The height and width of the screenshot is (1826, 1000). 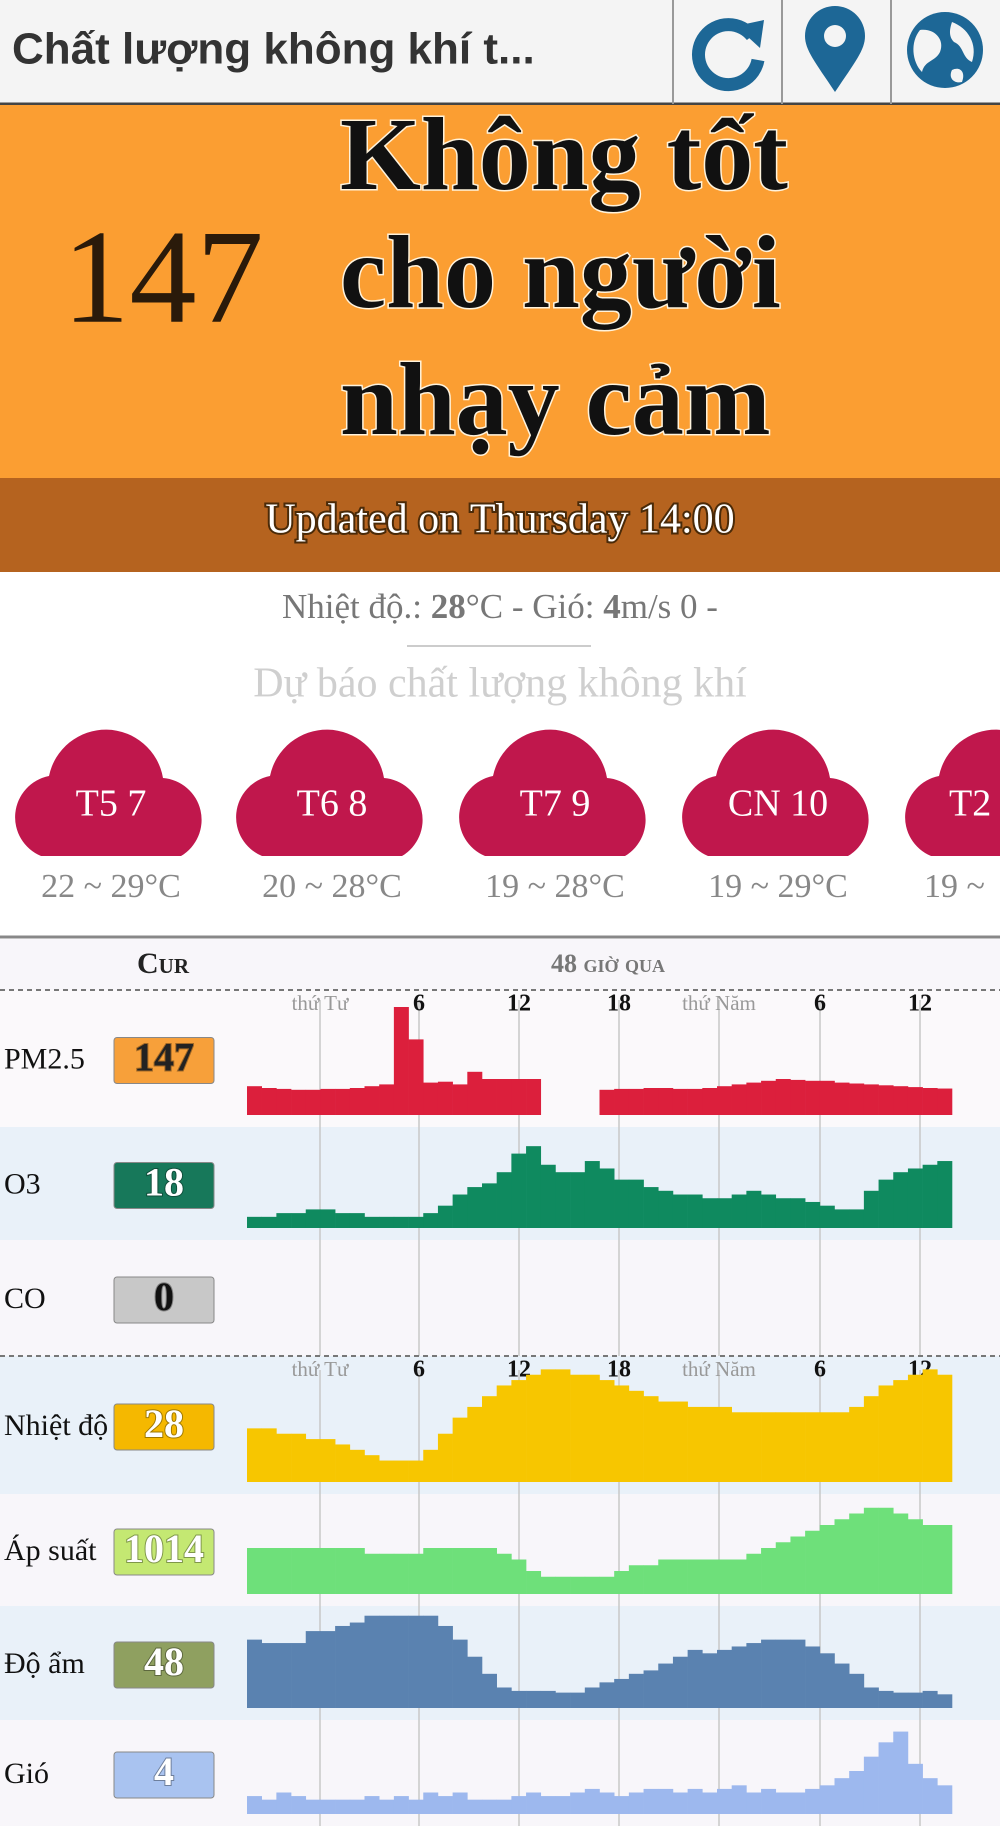 I want to click on hour-label: 18, so click(x=619, y=1370).